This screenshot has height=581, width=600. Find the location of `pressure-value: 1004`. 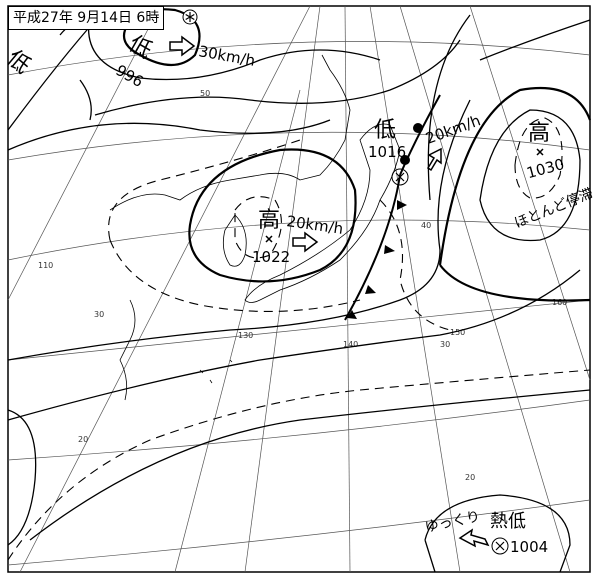

pressure-value: 1004 is located at coordinates (529, 547).